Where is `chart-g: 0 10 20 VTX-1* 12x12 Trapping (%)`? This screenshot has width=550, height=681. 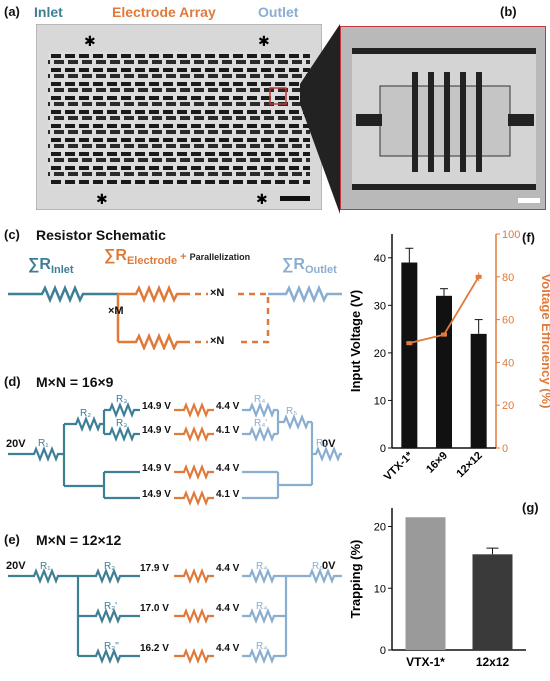
chart-g: 0 10 20 VTX-1* 12x12 Trapping (%) is located at coordinates (437, 588).